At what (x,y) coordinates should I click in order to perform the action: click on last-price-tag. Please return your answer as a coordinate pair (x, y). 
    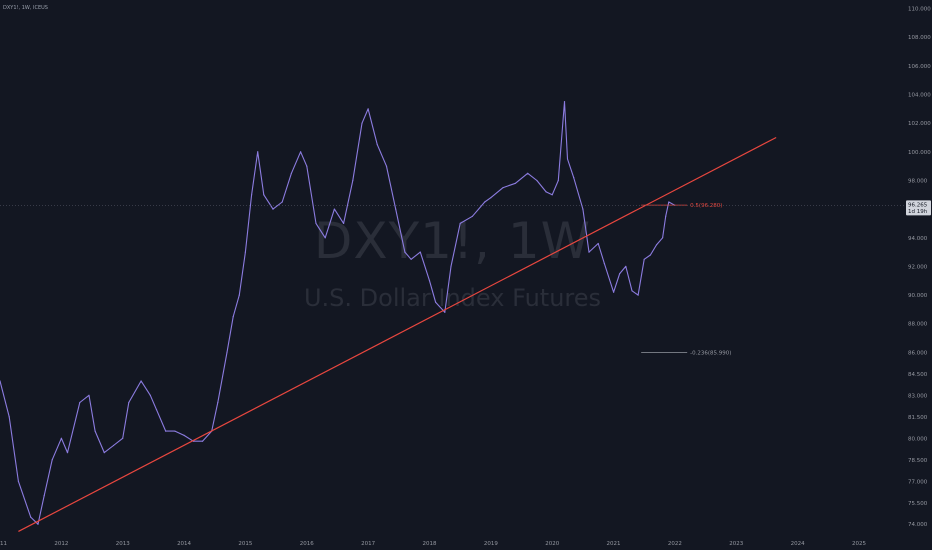
    Looking at the image, I should click on (918, 208).